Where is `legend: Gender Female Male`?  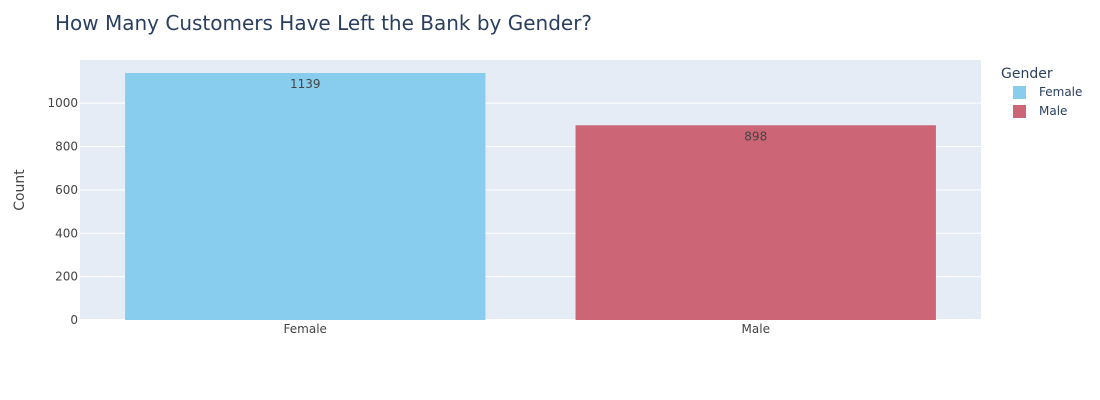 legend: Gender Female Male is located at coordinates (1041, 92).